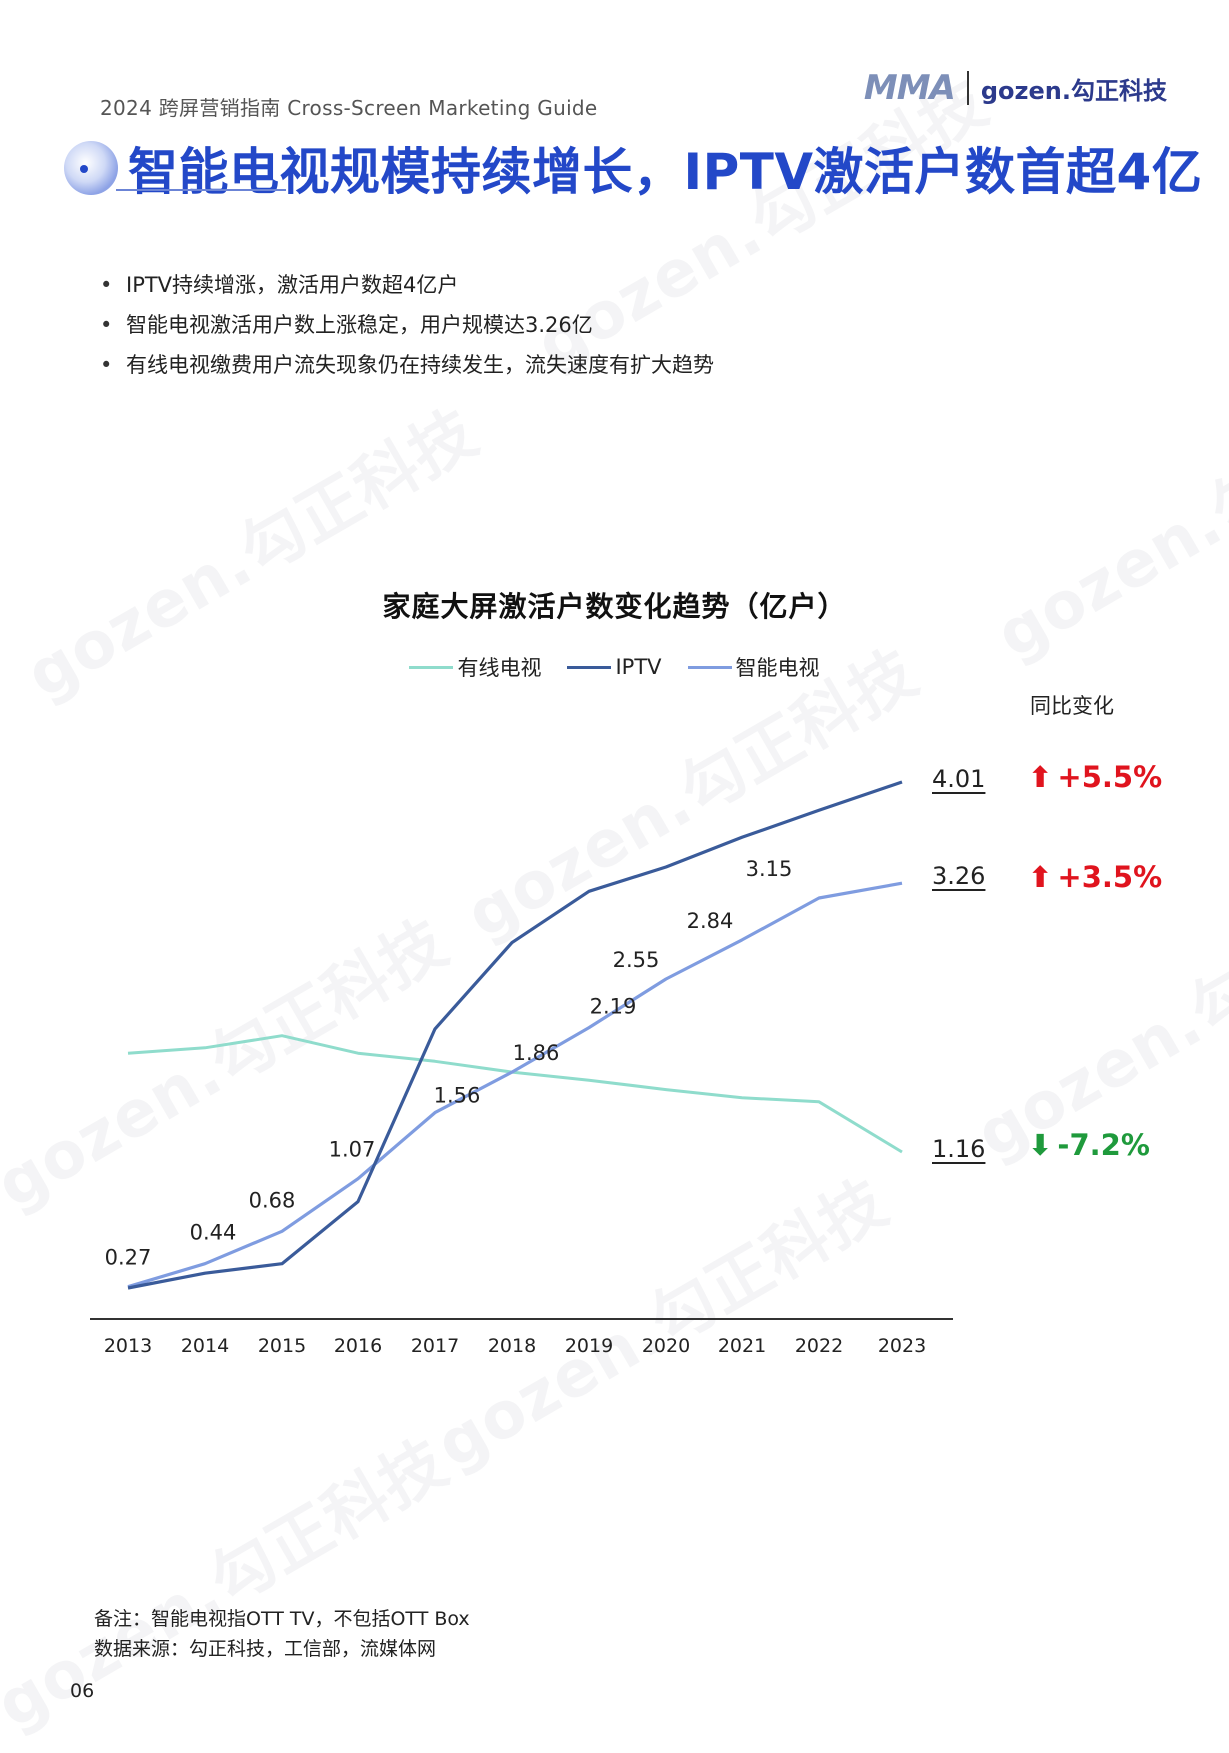  Describe the element at coordinates (536, 1053) in the screenshot. I see `data-label-smart-tv: 1.86` at that location.